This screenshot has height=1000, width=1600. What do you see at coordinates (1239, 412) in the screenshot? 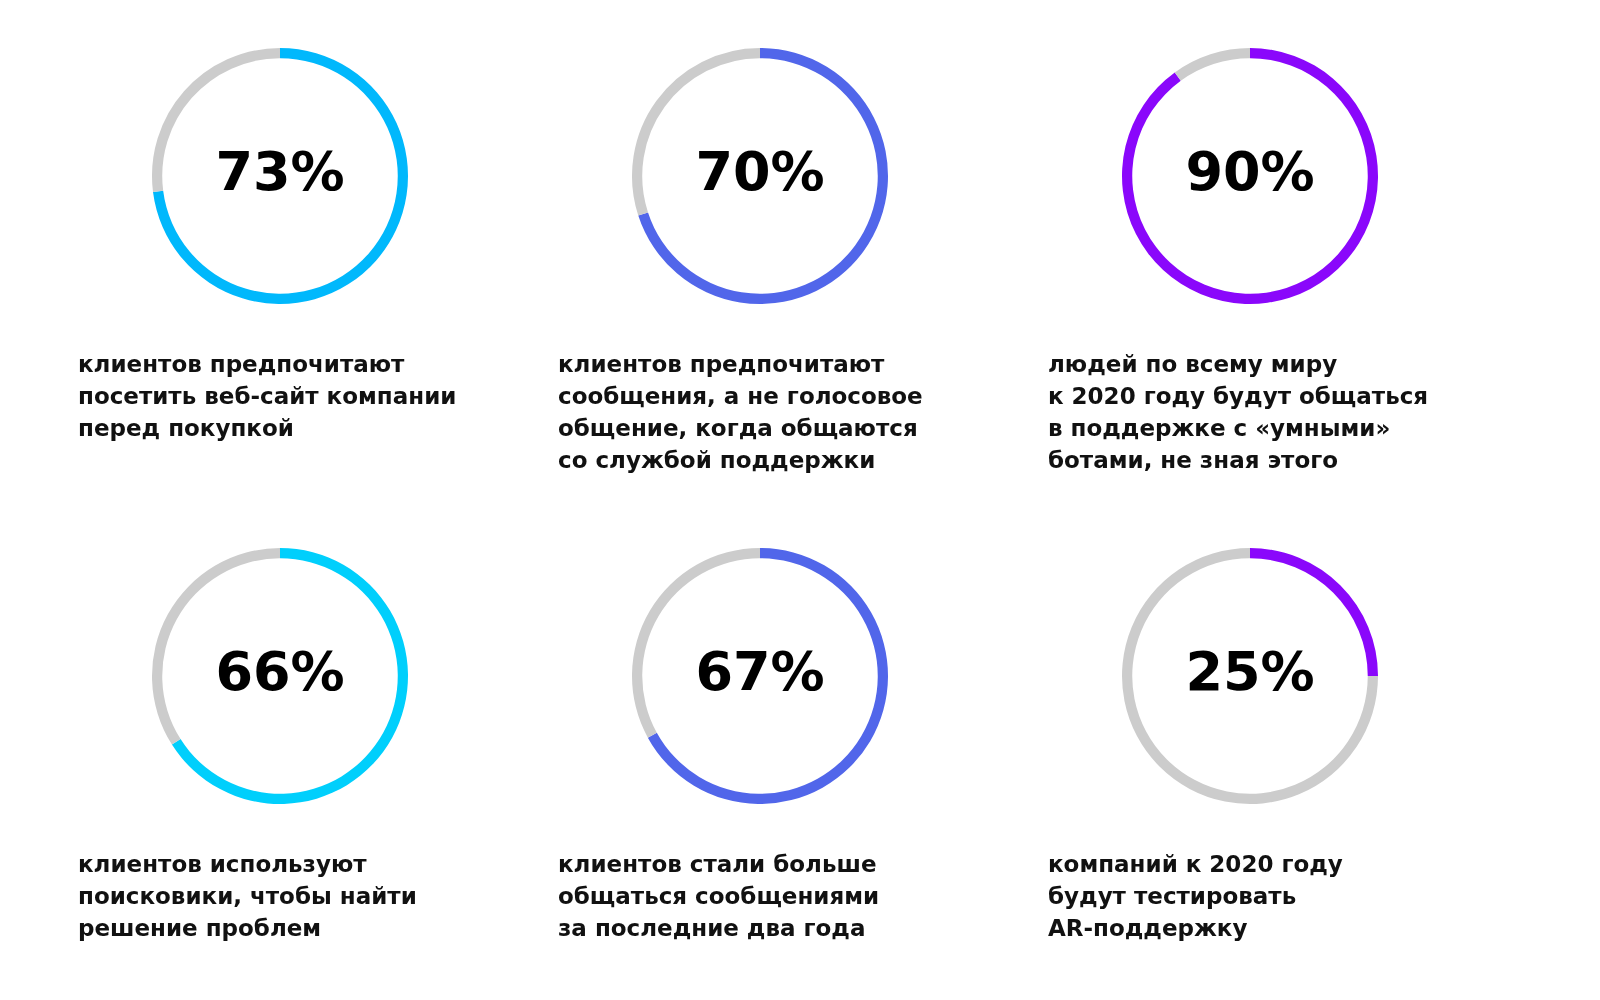
I see `text: людей по всему миру к 2020 году будут общаться в поддержке с «умными» ботами, не зная этого` at bounding box center [1239, 412].